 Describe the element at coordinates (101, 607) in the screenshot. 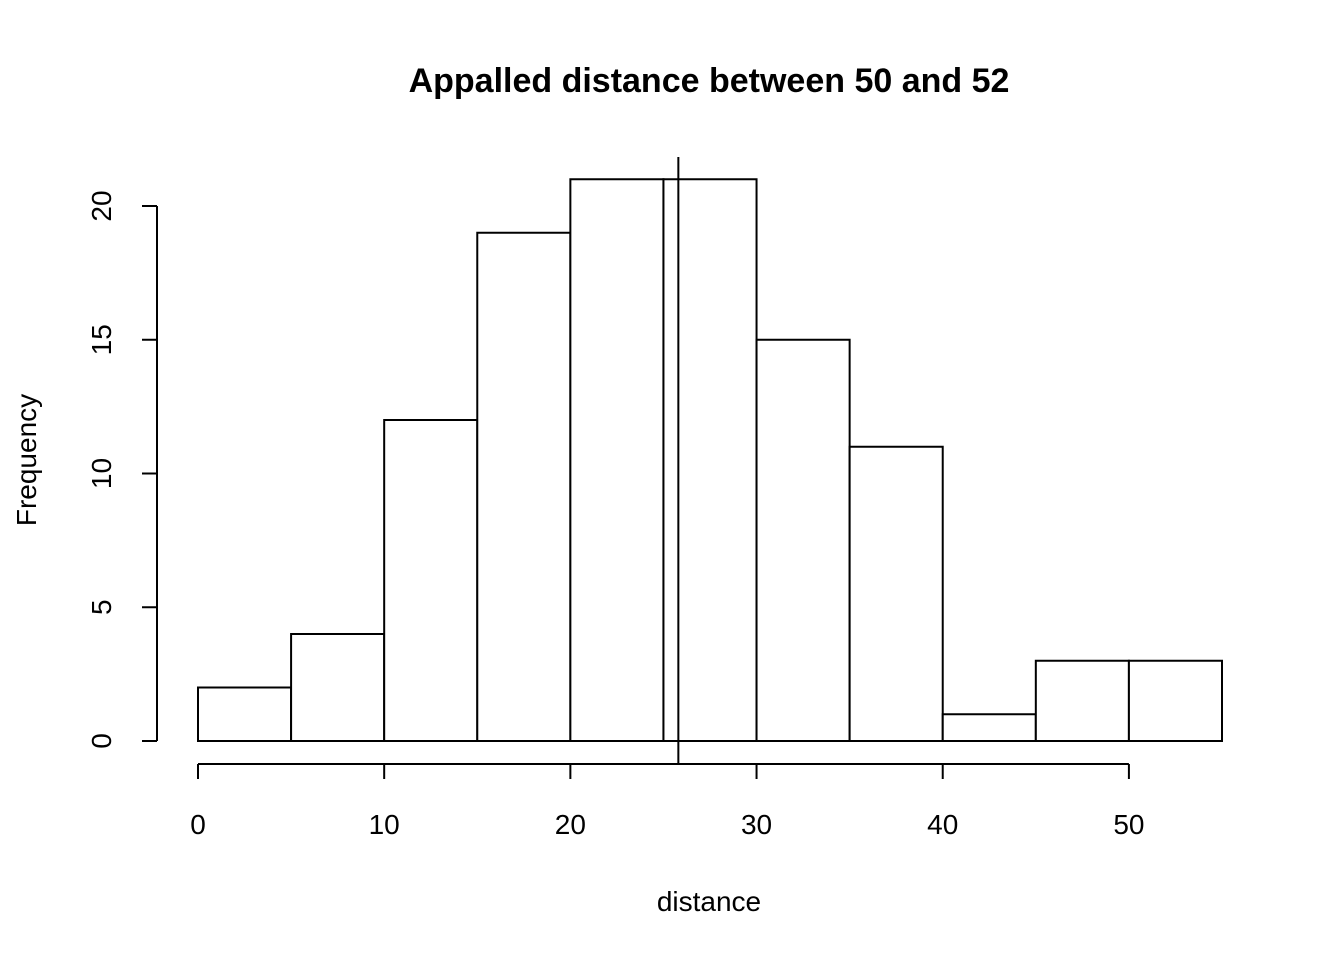

I see `y-tick-label: 5` at that location.